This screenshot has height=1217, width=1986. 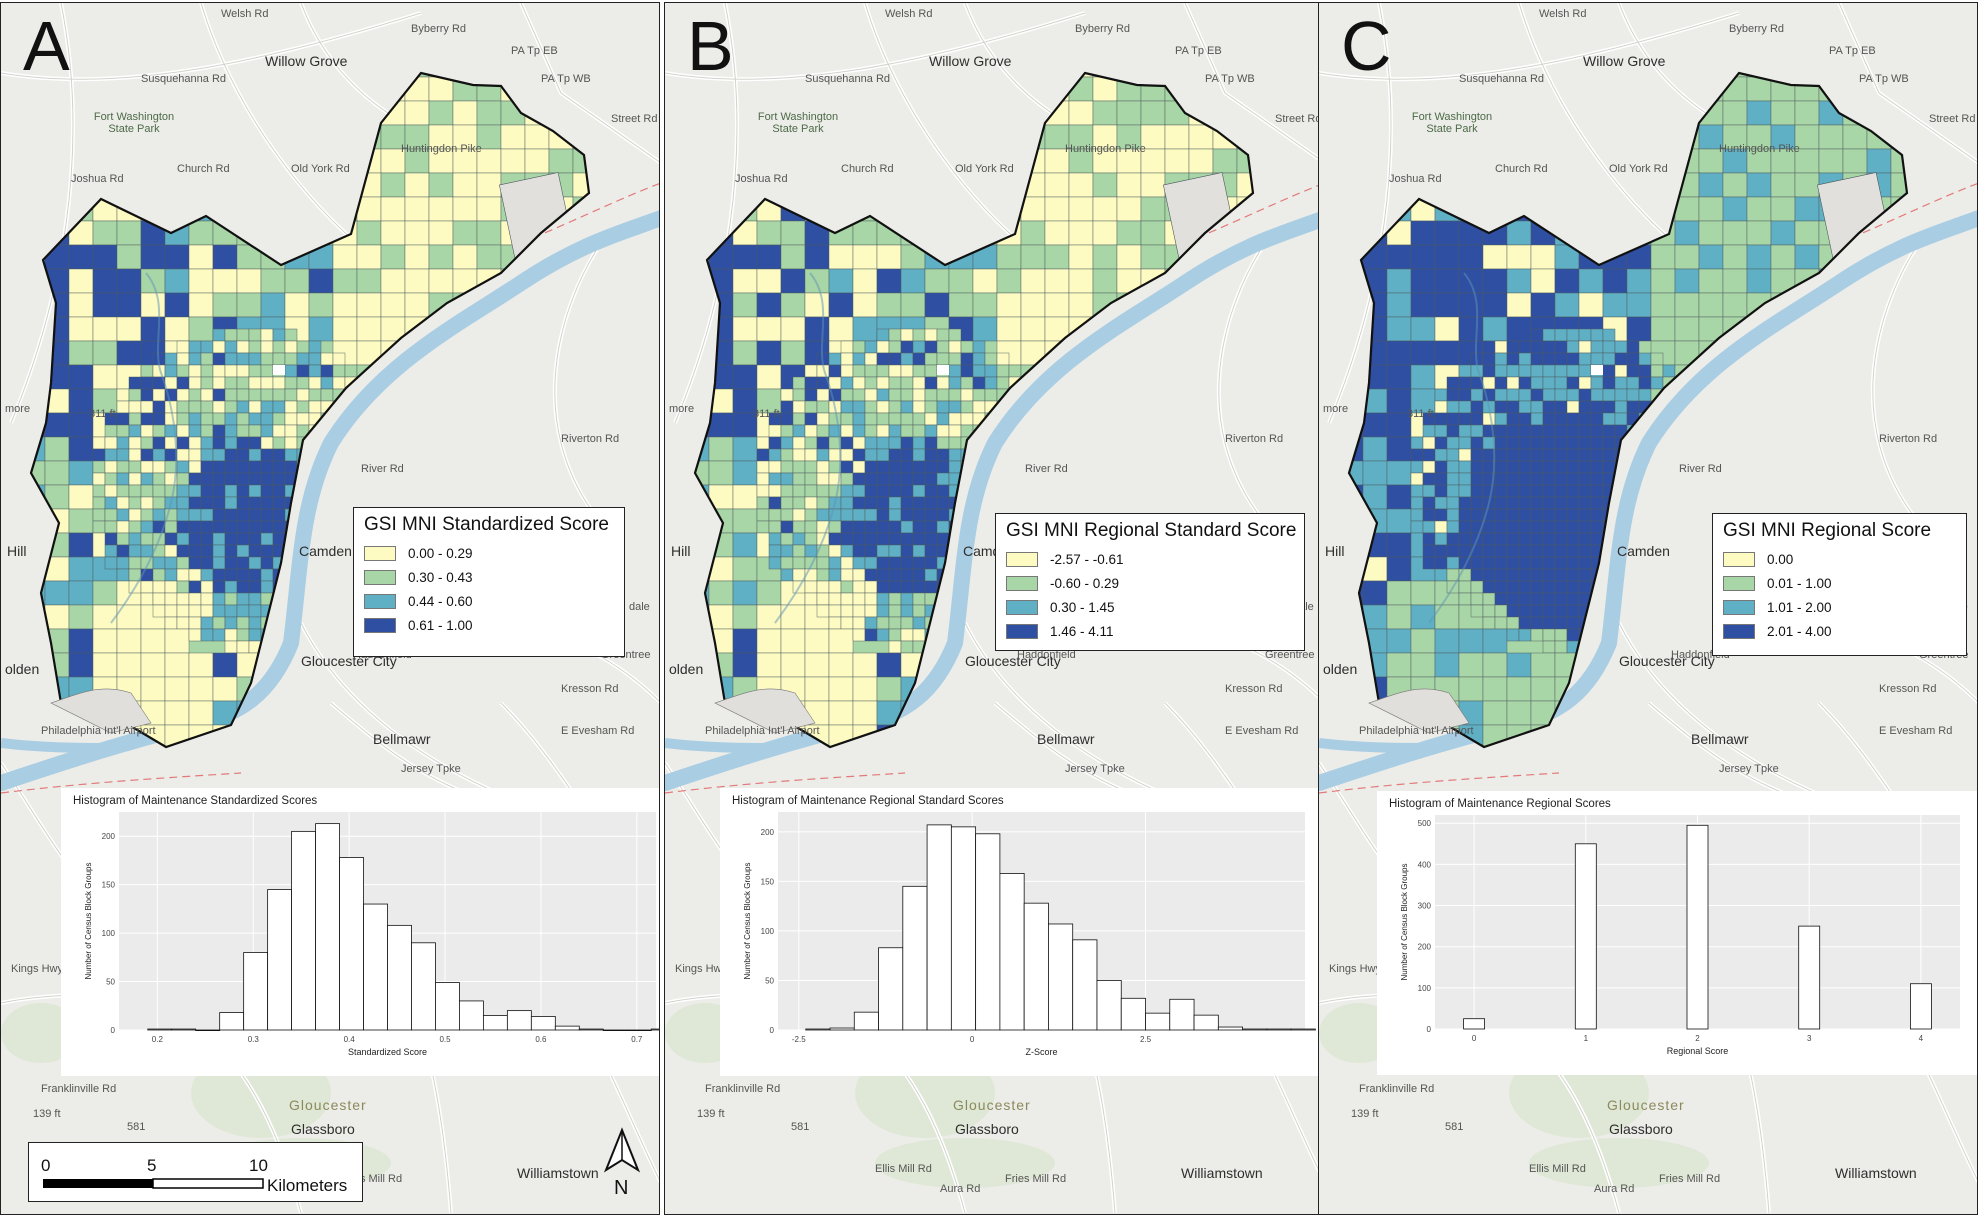 I want to click on place-label-camden: Camden, so click(x=325, y=551).